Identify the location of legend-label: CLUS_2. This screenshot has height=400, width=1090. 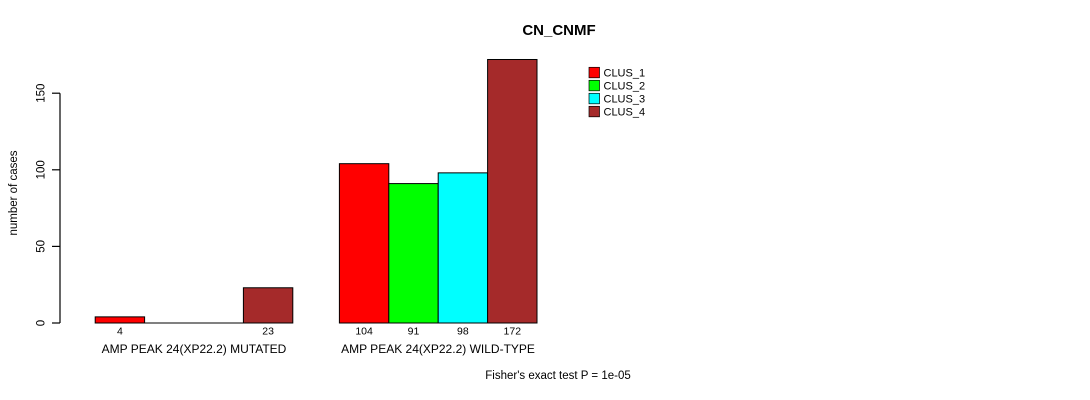
(625, 87).